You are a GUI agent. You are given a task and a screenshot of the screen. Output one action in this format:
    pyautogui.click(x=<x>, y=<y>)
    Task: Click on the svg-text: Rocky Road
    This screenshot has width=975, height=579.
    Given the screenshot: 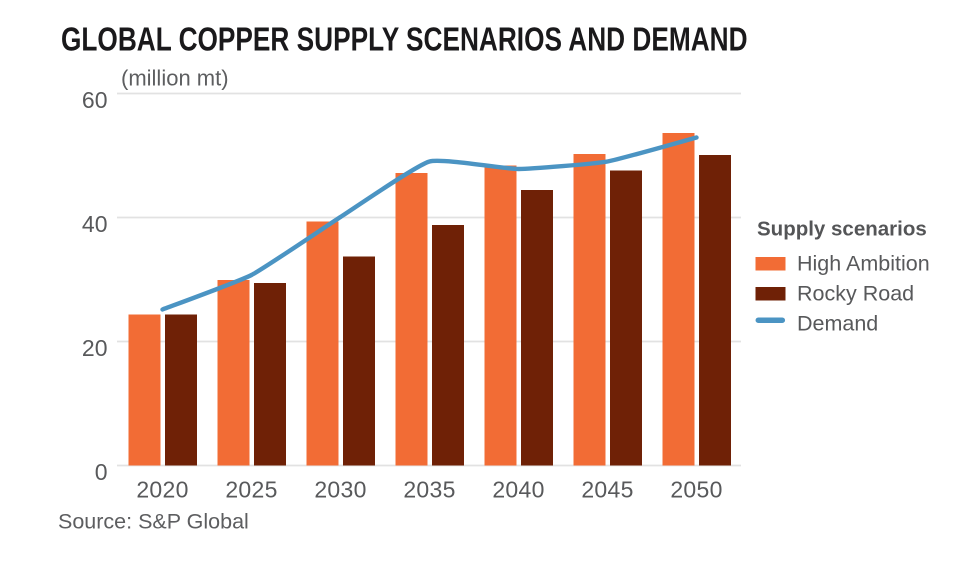 What is the action you would take?
    pyautogui.click(x=855, y=294)
    